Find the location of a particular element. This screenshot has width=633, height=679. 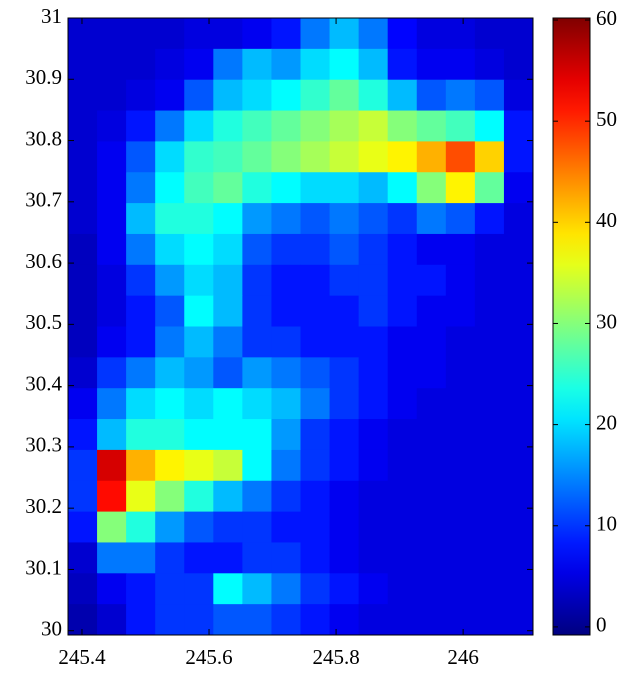

colorbar-tick-label: 50 is located at coordinates (606, 119).